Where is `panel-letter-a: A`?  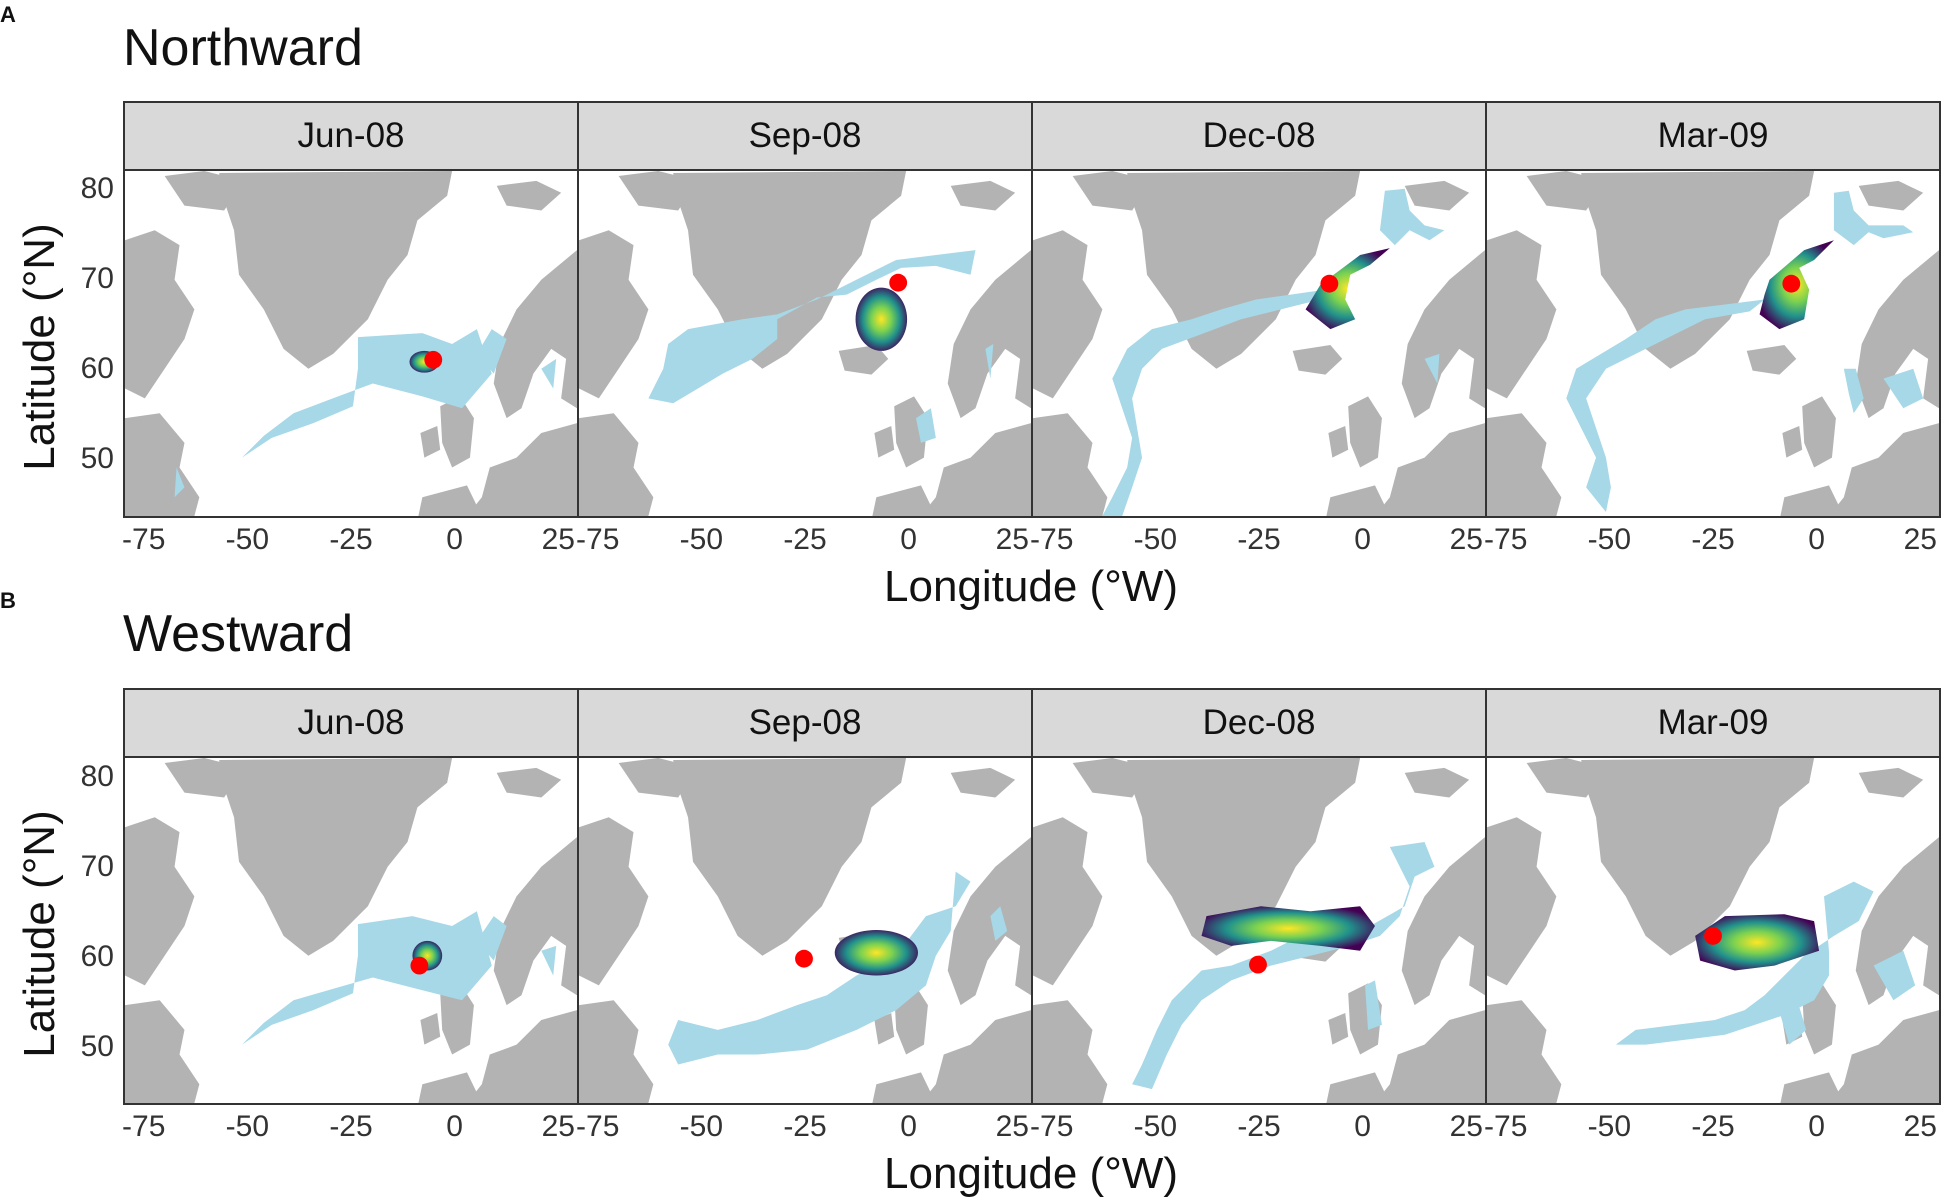
panel-letter-a: A is located at coordinates (8, 14).